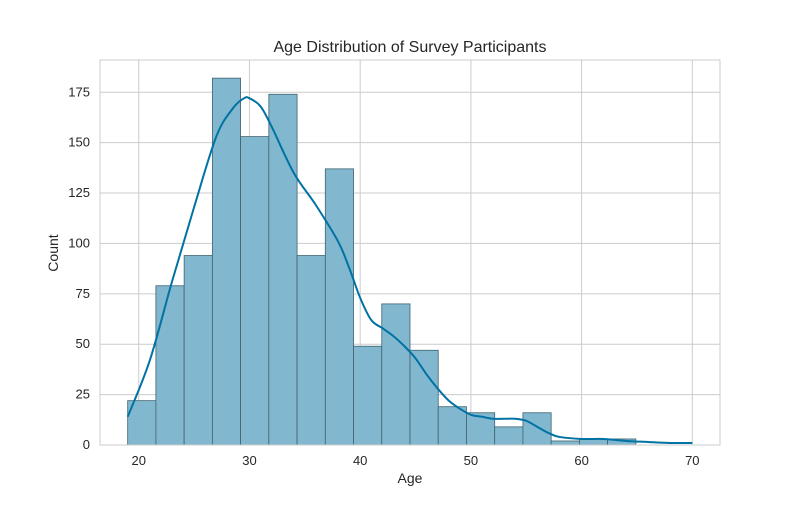  I want to click on y-axis-label: Count, so click(53, 252).